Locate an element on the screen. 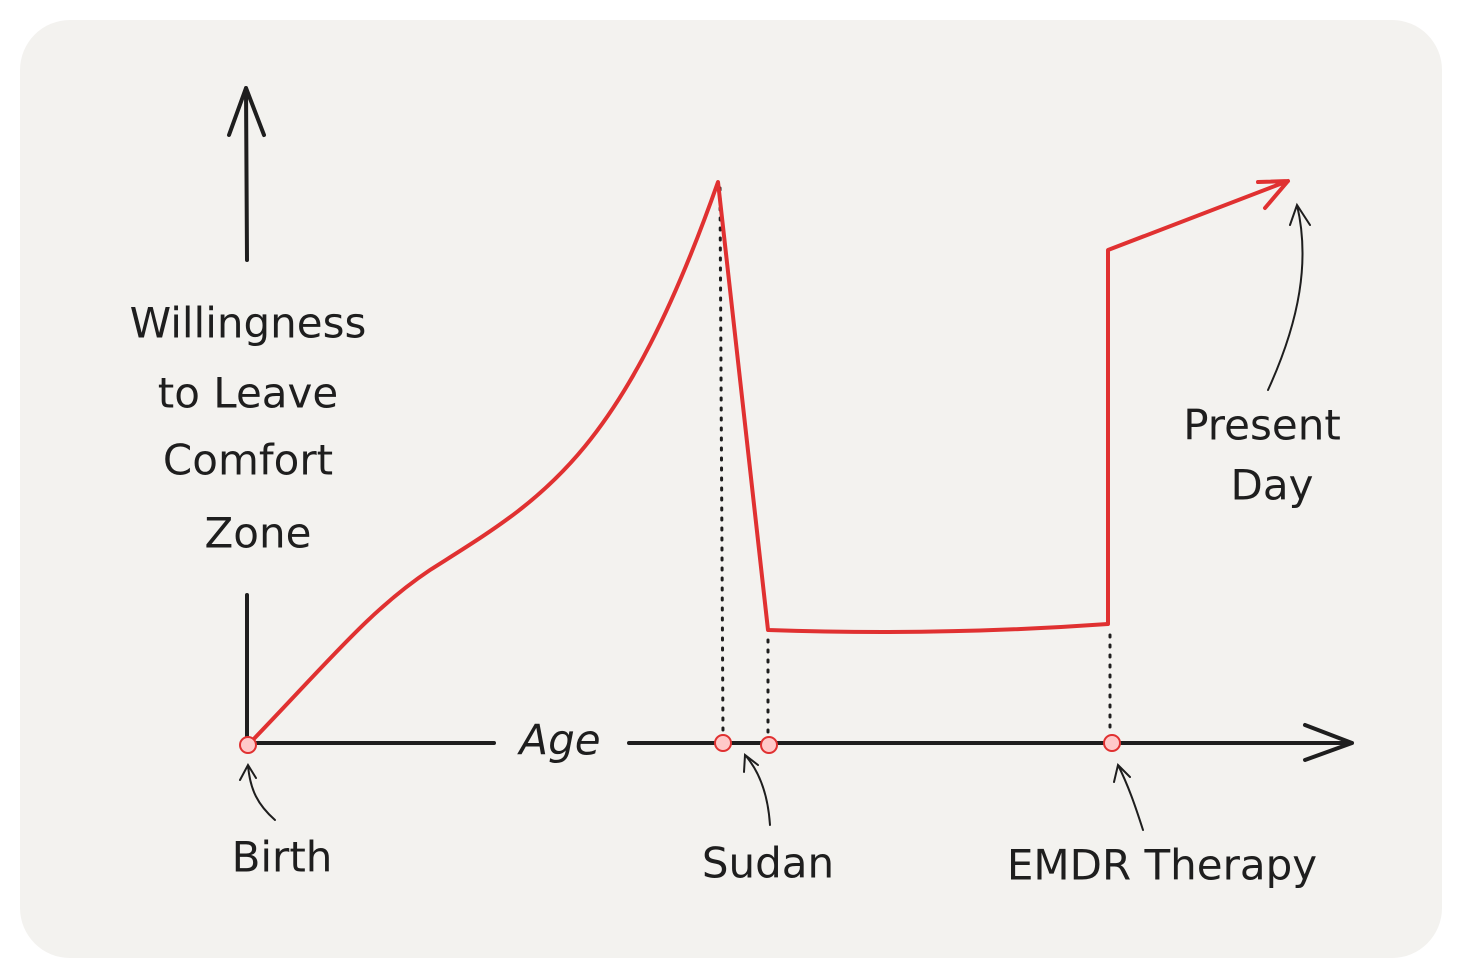  annotation: Birth is located at coordinates (282, 857).